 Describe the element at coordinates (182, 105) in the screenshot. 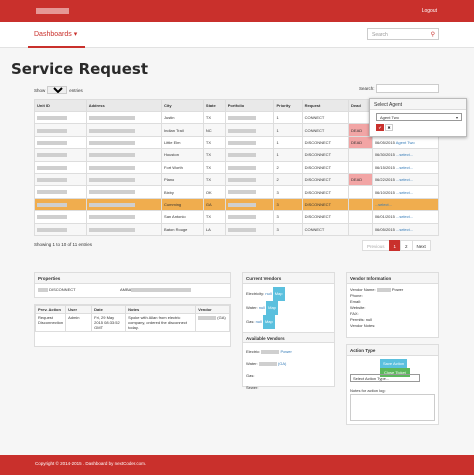

I see `column-header-city: City` at that location.